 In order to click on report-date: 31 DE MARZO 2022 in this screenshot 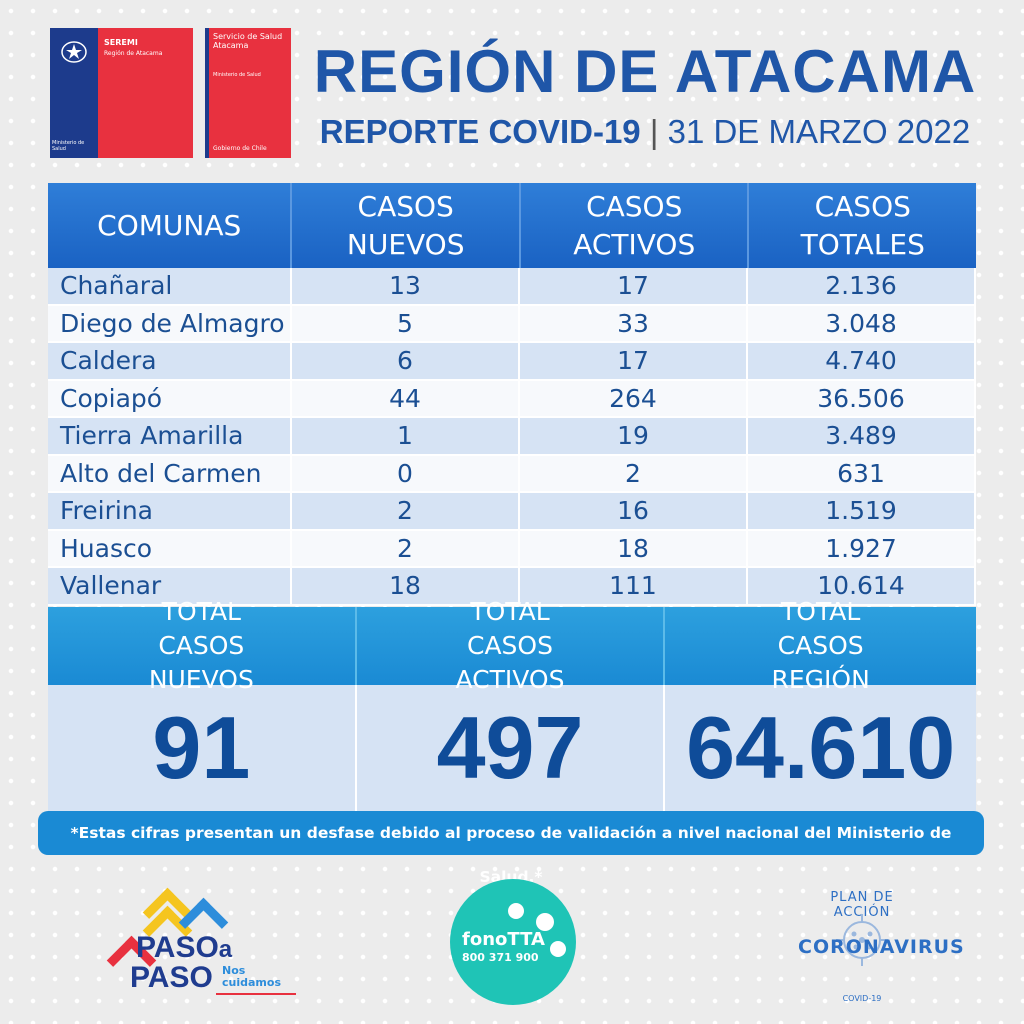, I will do `click(819, 131)`.